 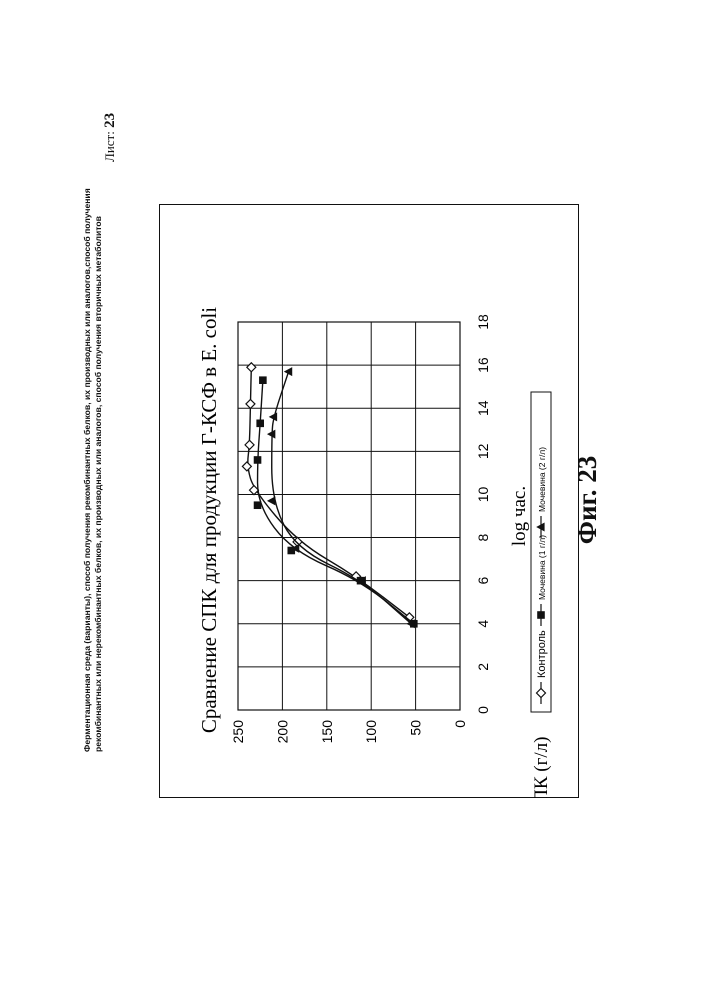 What do you see at coordinates (110, 120) in the screenshot?
I see `sheet-number: 23` at bounding box center [110, 120].